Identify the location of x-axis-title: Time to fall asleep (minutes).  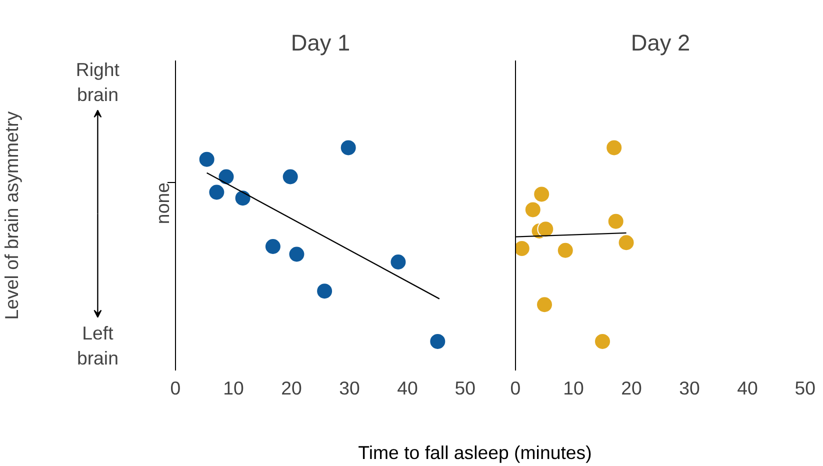
(475, 453).